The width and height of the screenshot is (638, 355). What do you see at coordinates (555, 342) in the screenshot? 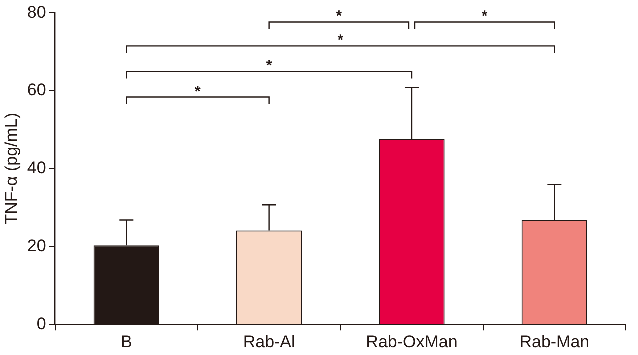
I see `x-tick-label: Rab-Man` at bounding box center [555, 342].